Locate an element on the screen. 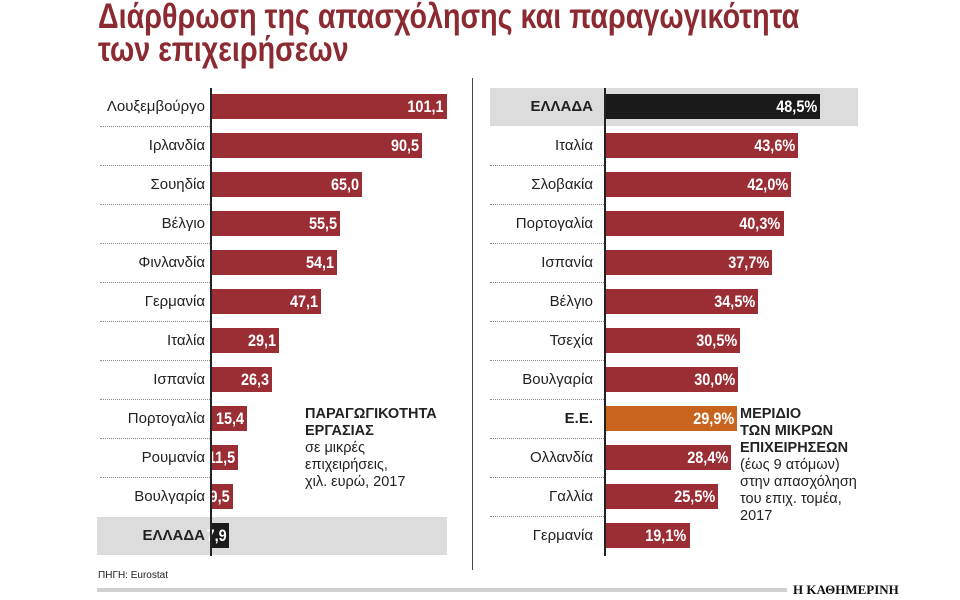  bar: 37,7% is located at coordinates (688, 262).